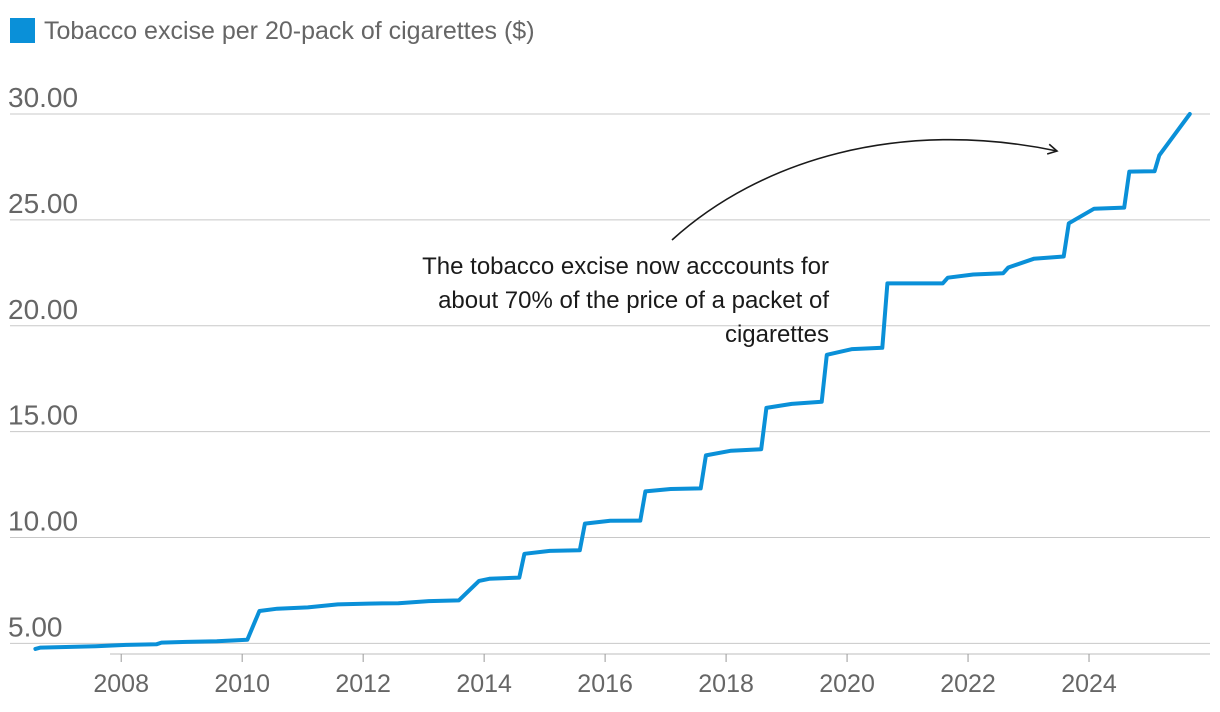  What do you see at coordinates (43, 309) in the screenshot?
I see `y-tick-label: 20.00` at bounding box center [43, 309].